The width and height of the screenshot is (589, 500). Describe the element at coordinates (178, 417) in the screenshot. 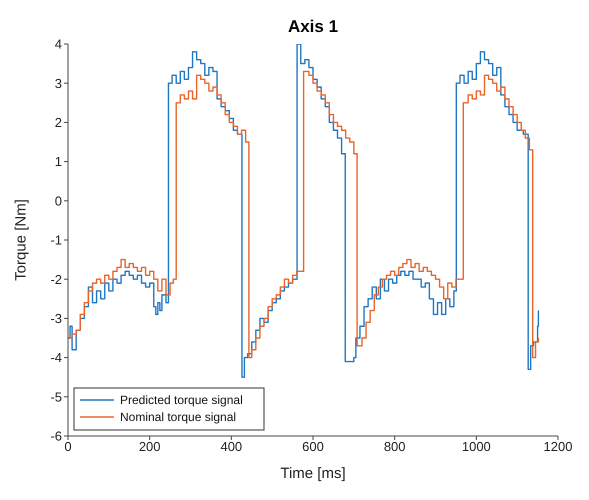

I see `legend-label: Nominal torque signal` at that location.